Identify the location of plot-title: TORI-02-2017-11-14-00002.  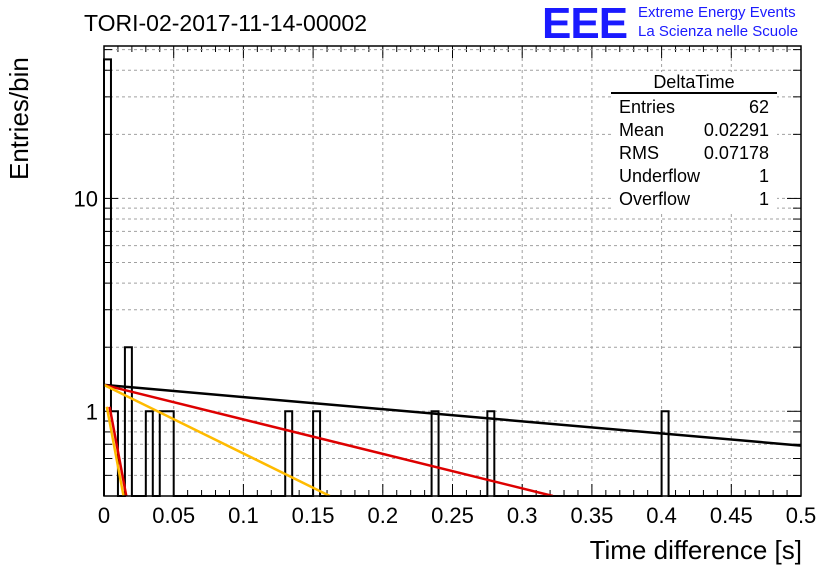
(225, 23).